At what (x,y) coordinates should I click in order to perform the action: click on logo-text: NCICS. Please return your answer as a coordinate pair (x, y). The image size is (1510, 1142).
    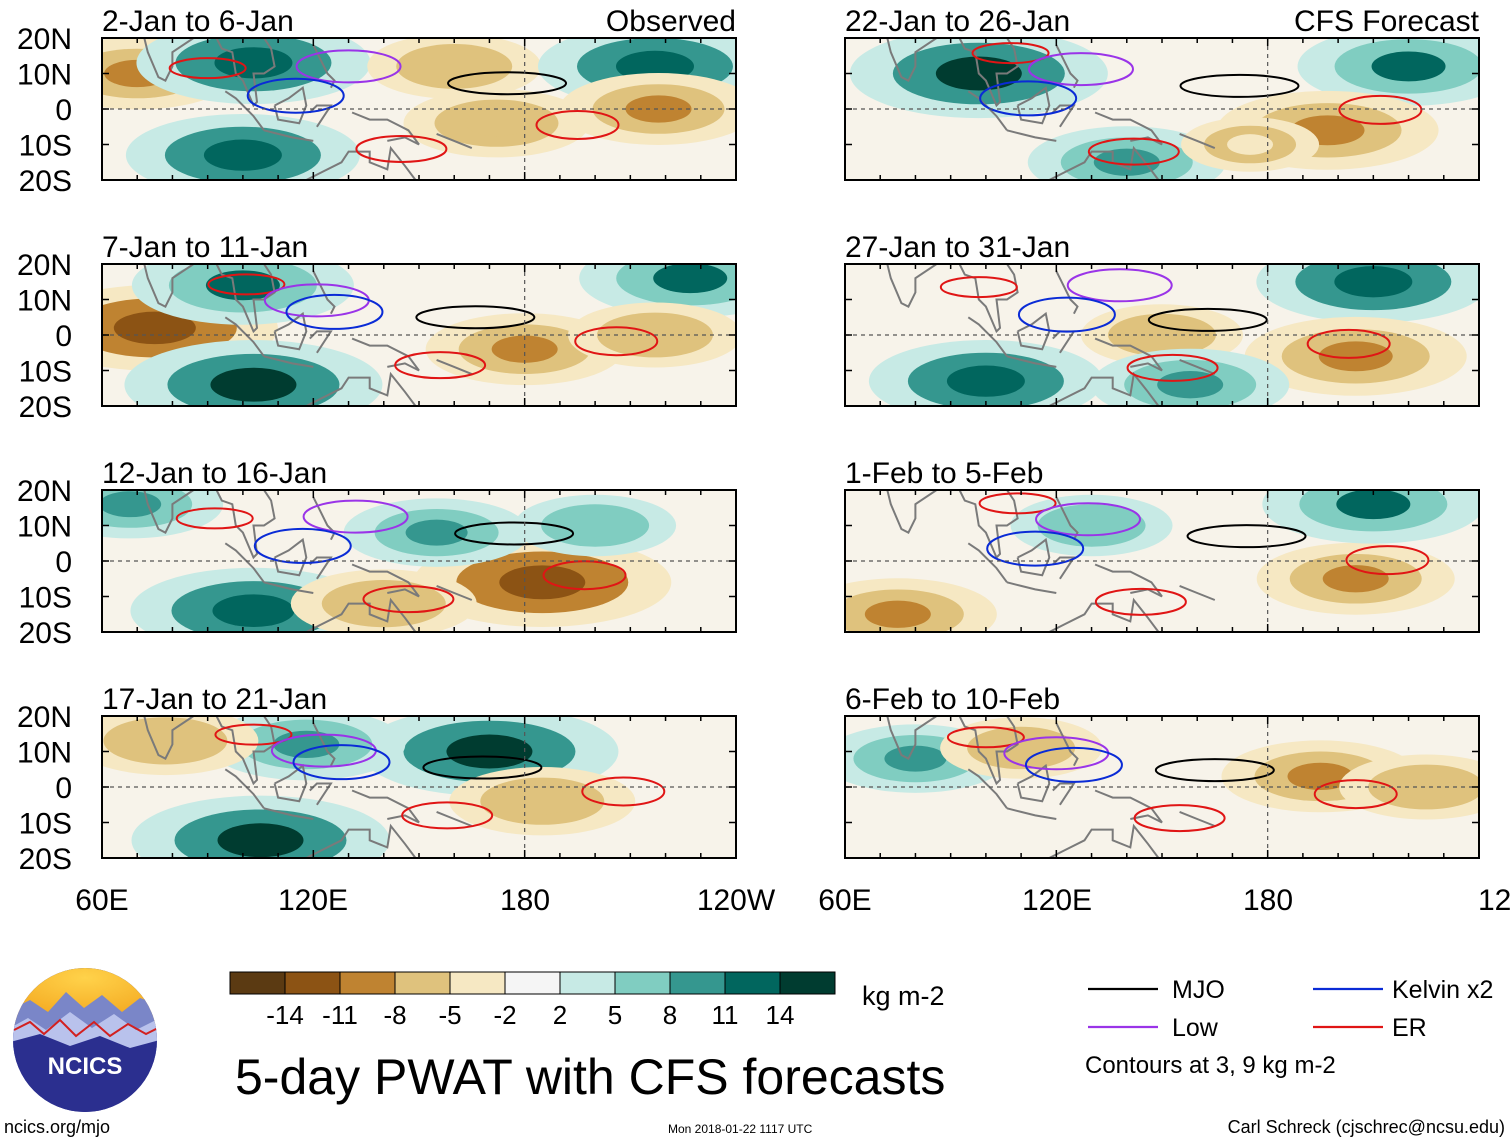
    Looking at the image, I should click on (85, 1066).